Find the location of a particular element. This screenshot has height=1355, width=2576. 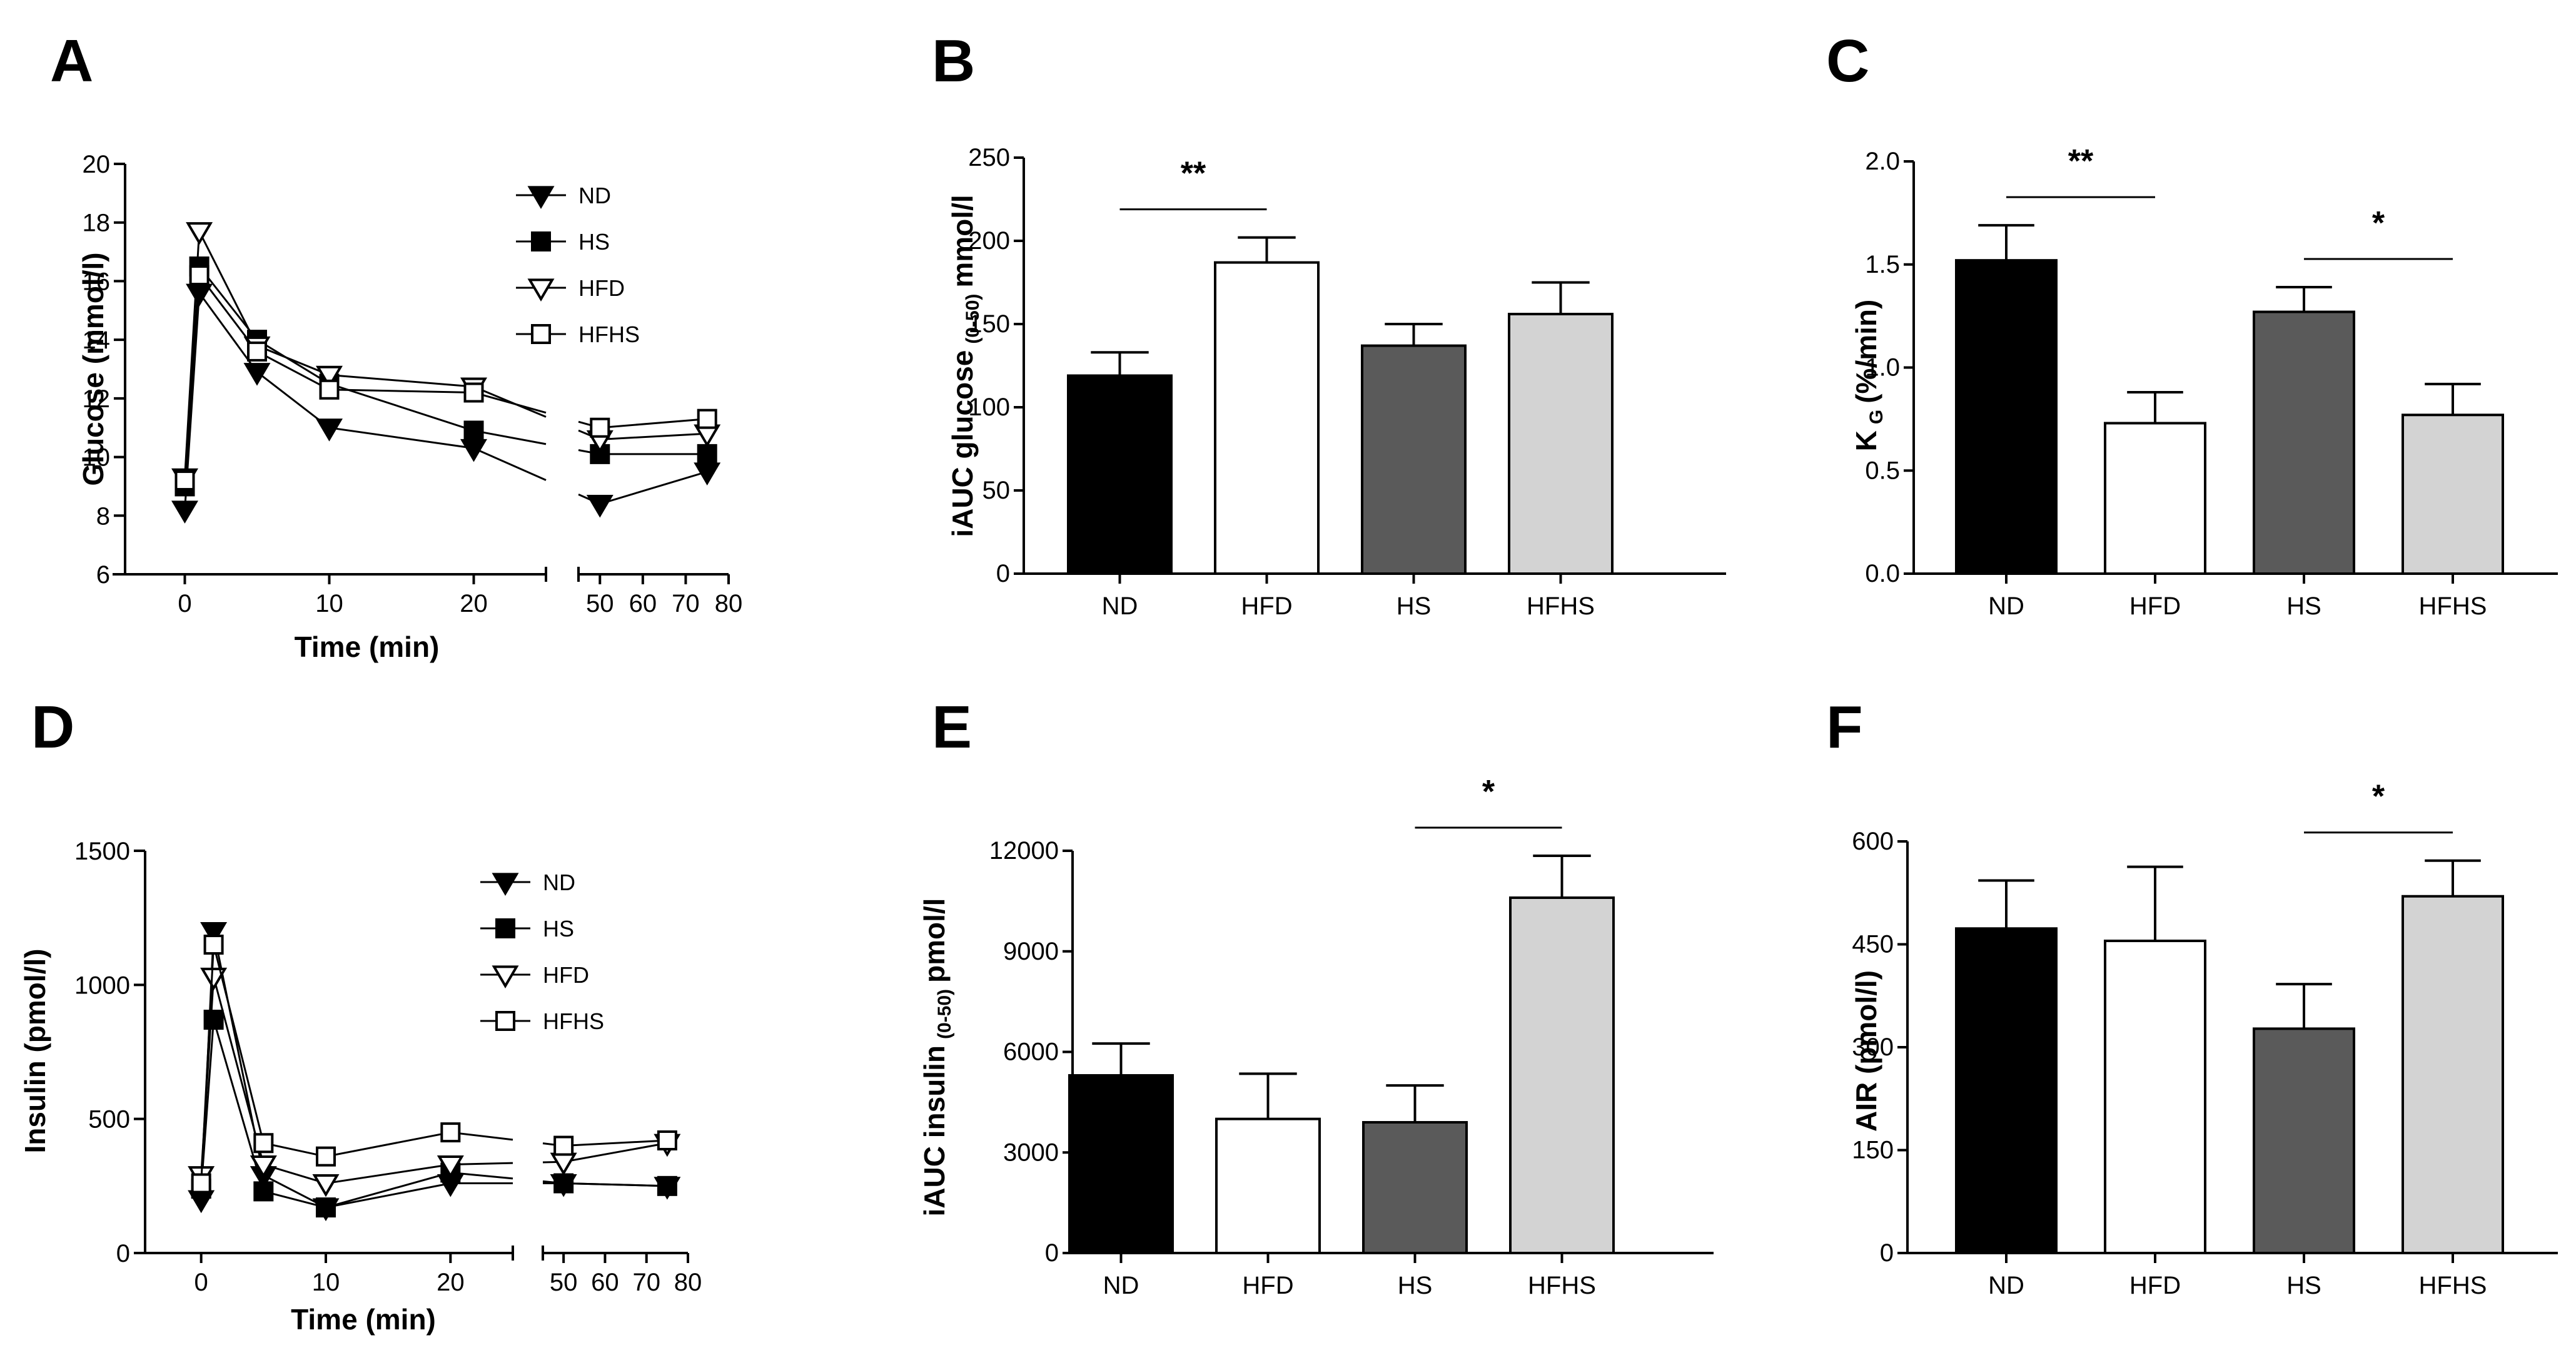

x-tick-label: ND is located at coordinates (2006, 606).